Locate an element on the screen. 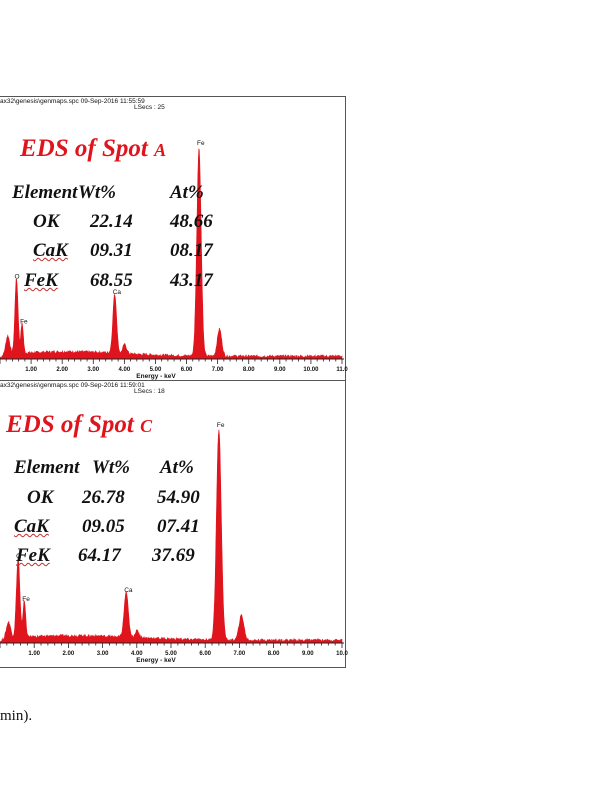 The image size is (599, 800). table-cell-wt: 09.31 is located at coordinates (111, 250).